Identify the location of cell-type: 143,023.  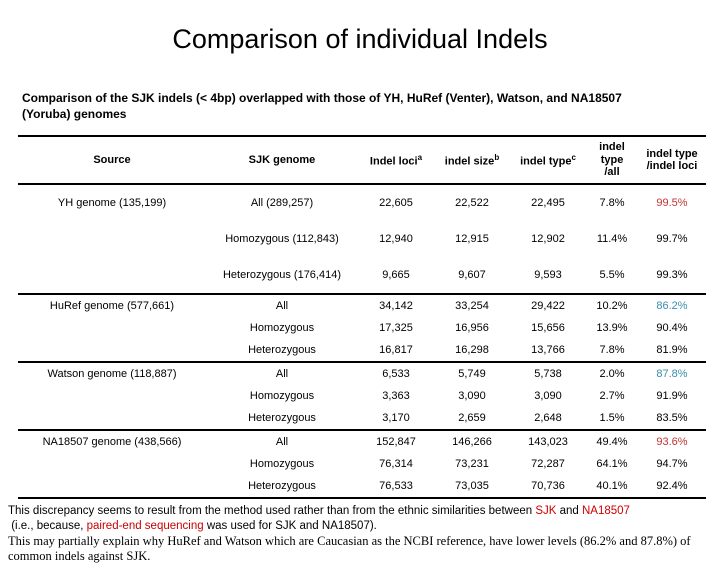
(548, 442).